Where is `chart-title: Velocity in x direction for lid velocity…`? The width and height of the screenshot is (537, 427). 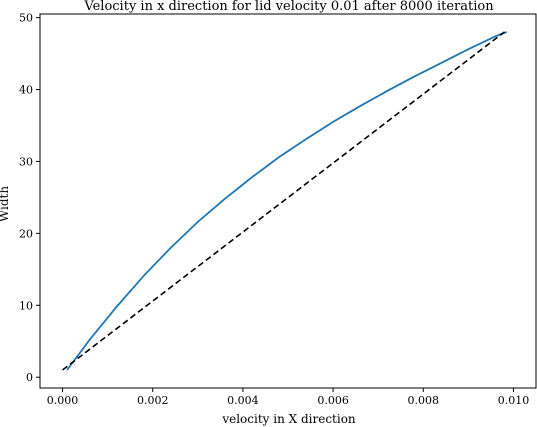
chart-title: Velocity in x direction for lid velocity… is located at coordinates (288, 7).